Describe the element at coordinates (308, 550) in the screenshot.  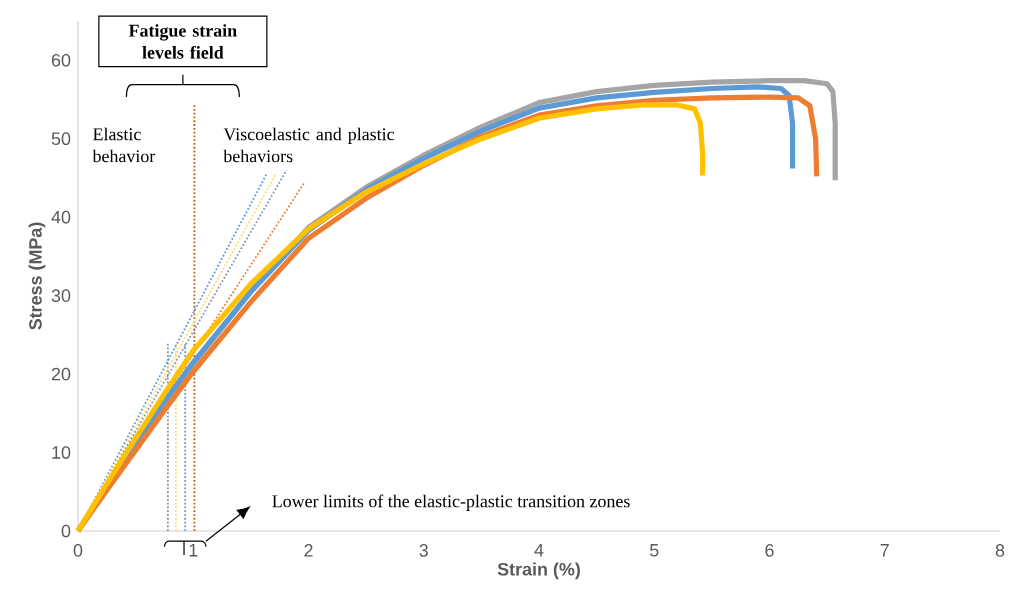
I see `x-tick-label: 2` at that location.